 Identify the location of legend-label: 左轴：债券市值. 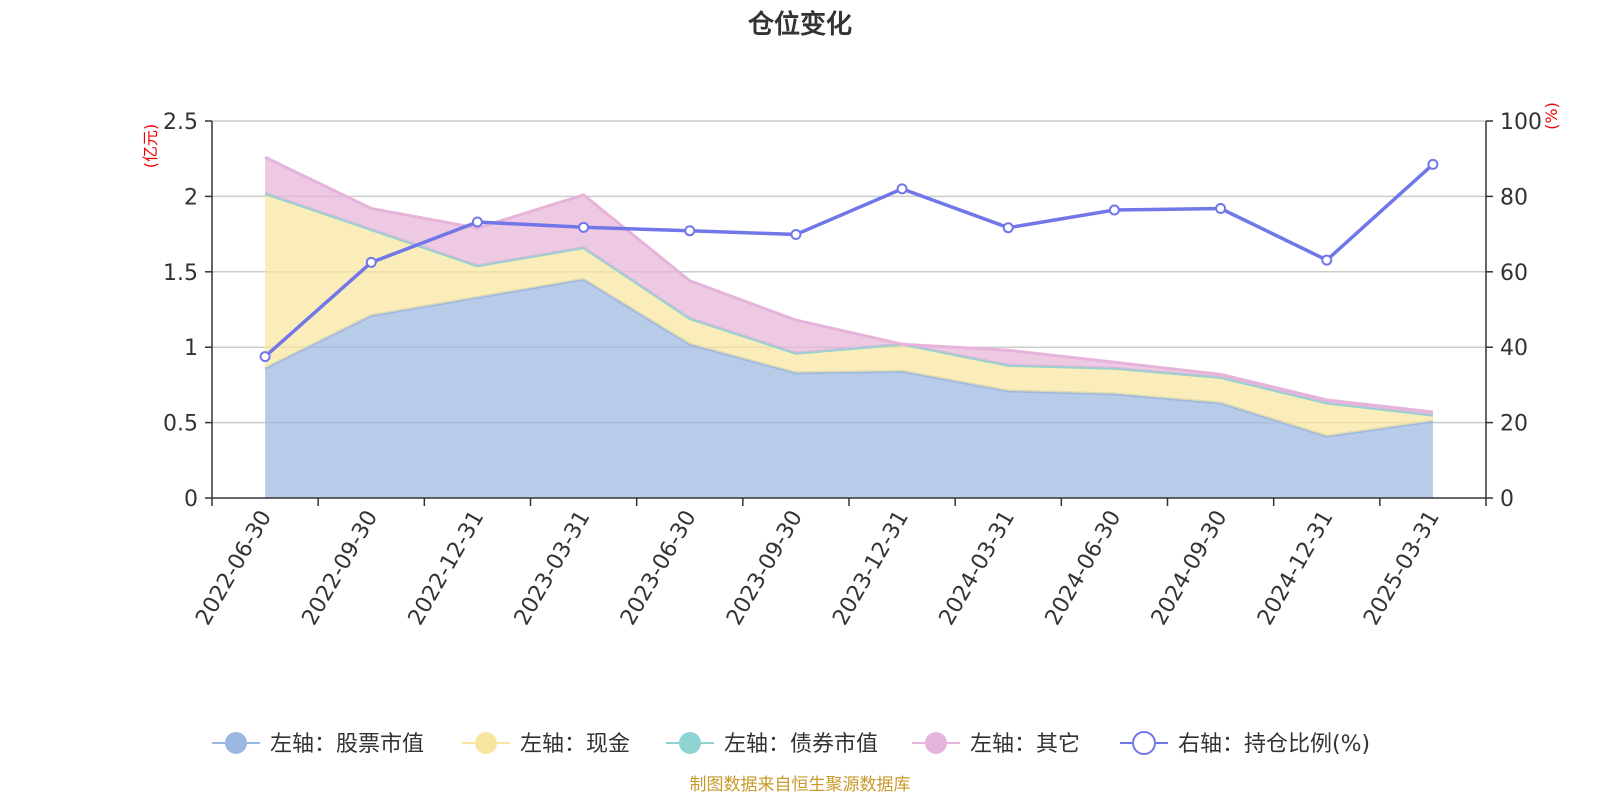
(801, 744).